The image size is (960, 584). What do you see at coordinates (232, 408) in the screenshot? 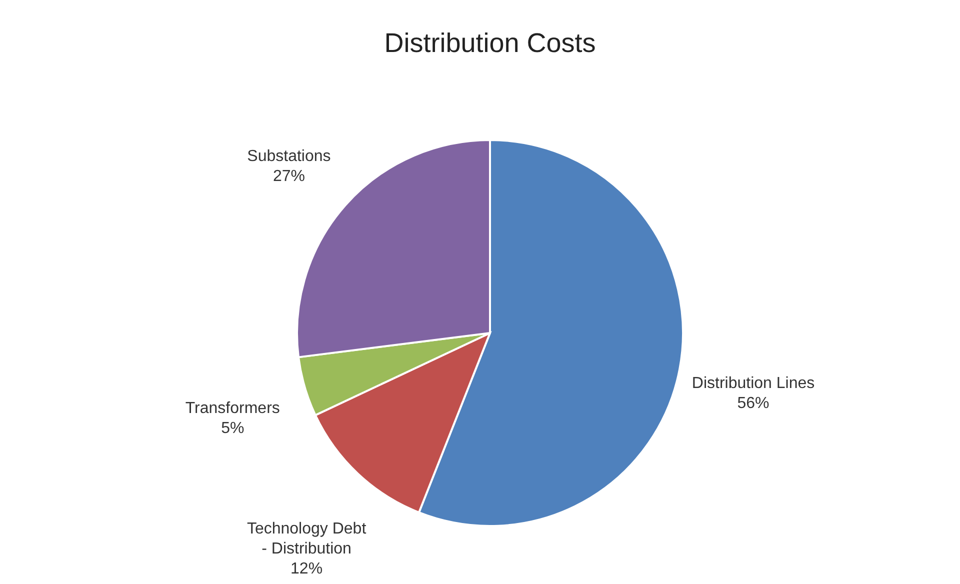
I see `slice-label: Transformers` at bounding box center [232, 408].